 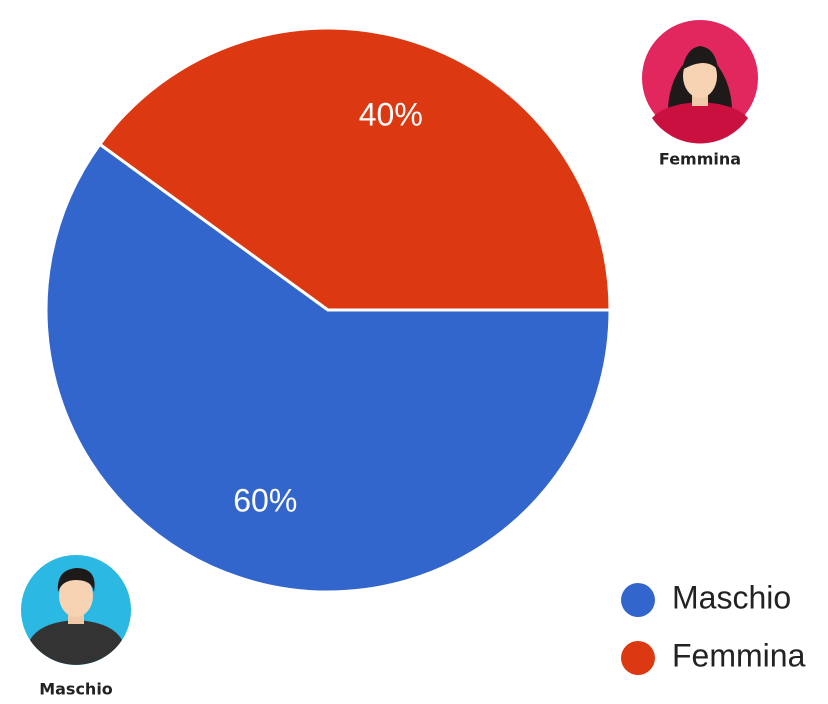 I want to click on legend-label: Maschio, so click(x=731, y=597).